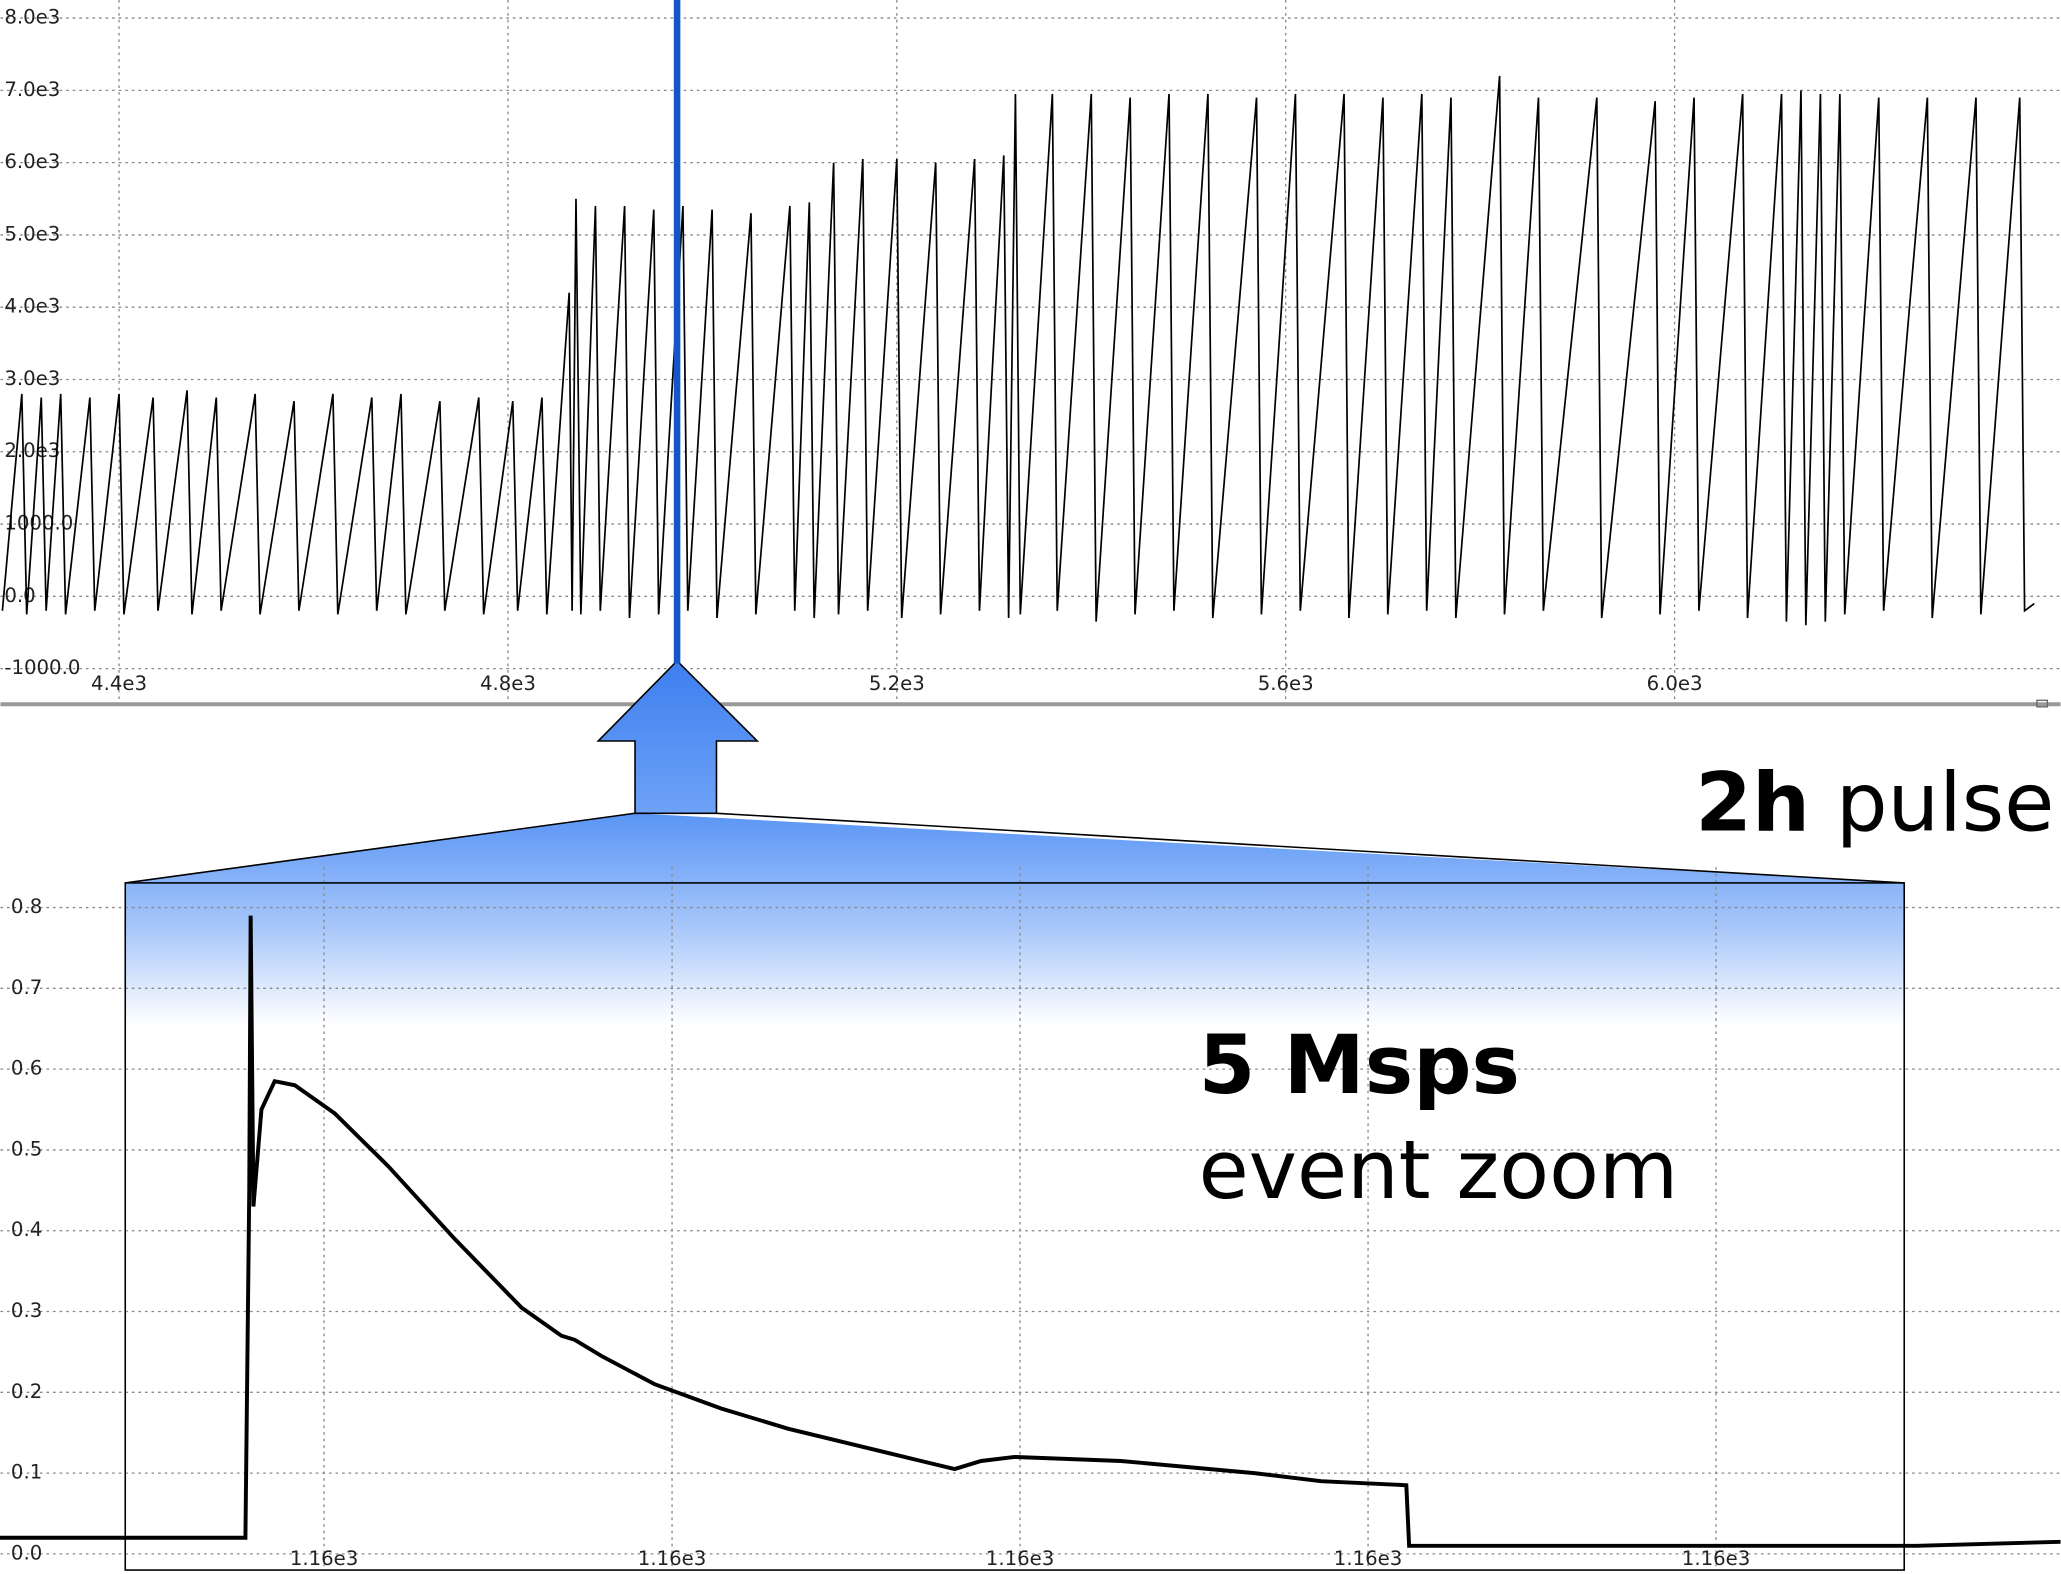 The image size is (2061, 1574). Describe the element at coordinates (508, 683) in the screenshot. I see `x-tick-label: 4.8e3` at that location.